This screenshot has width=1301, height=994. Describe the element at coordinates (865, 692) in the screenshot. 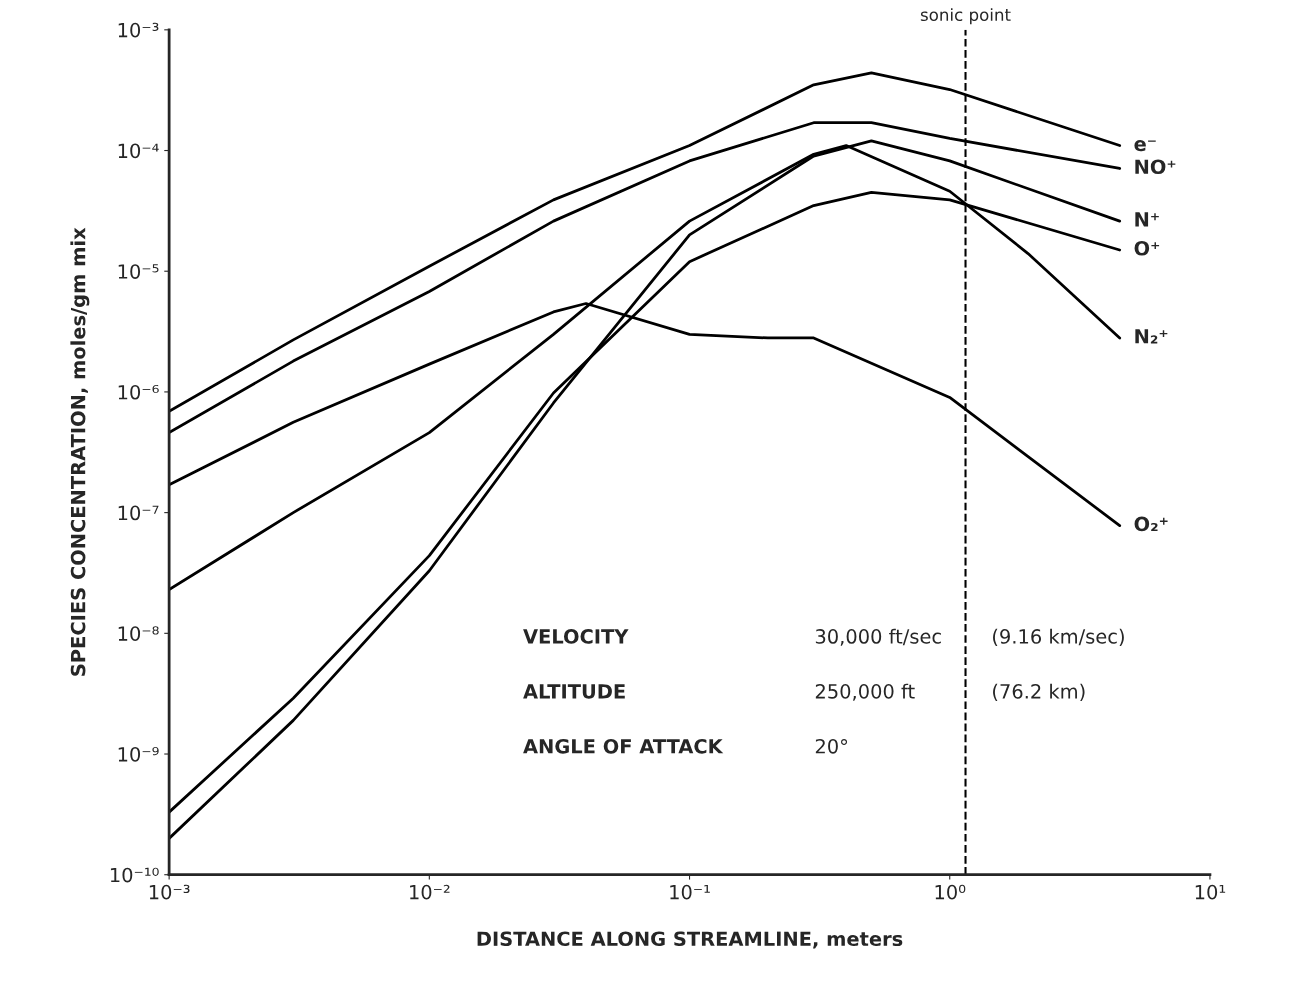

I see `annotation: 250,000 ft` at that location.